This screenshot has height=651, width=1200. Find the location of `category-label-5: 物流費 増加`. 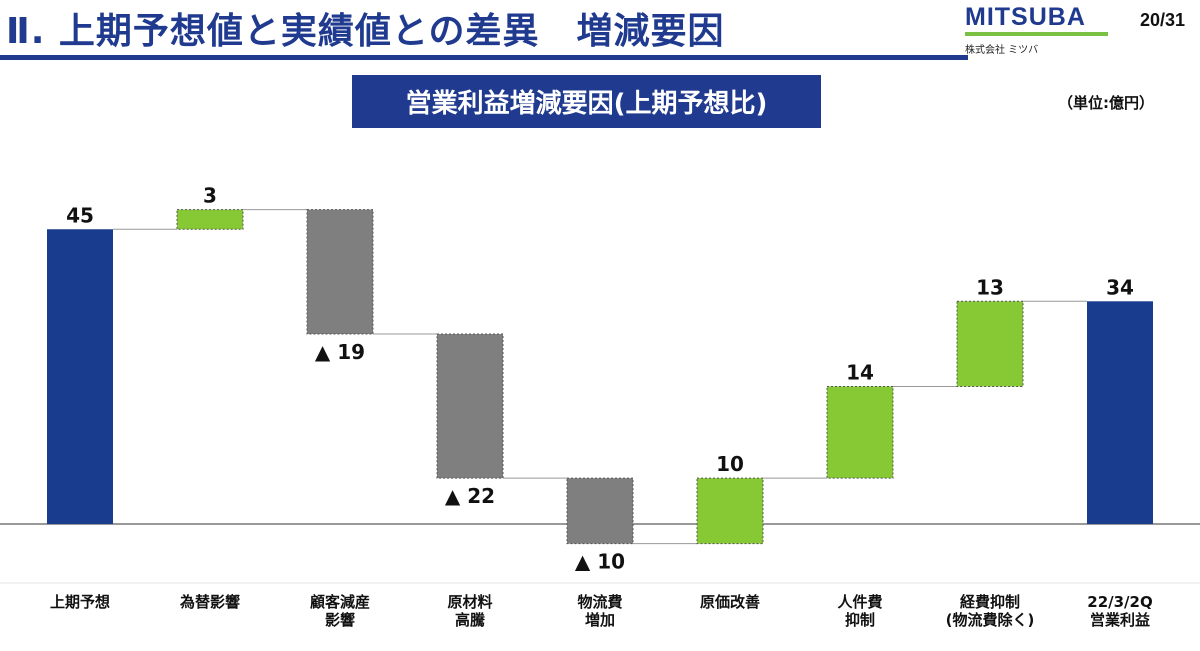

category-label-5: 物流費 増加 is located at coordinates (600, 611).